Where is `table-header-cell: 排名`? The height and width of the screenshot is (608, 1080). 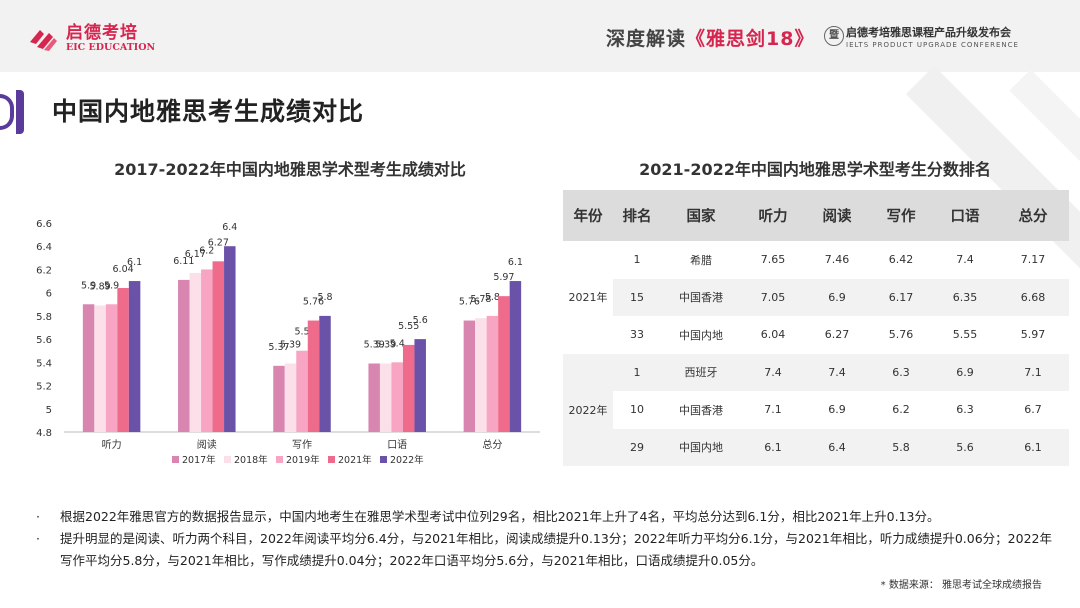 table-header-cell: 排名 is located at coordinates (637, 215).